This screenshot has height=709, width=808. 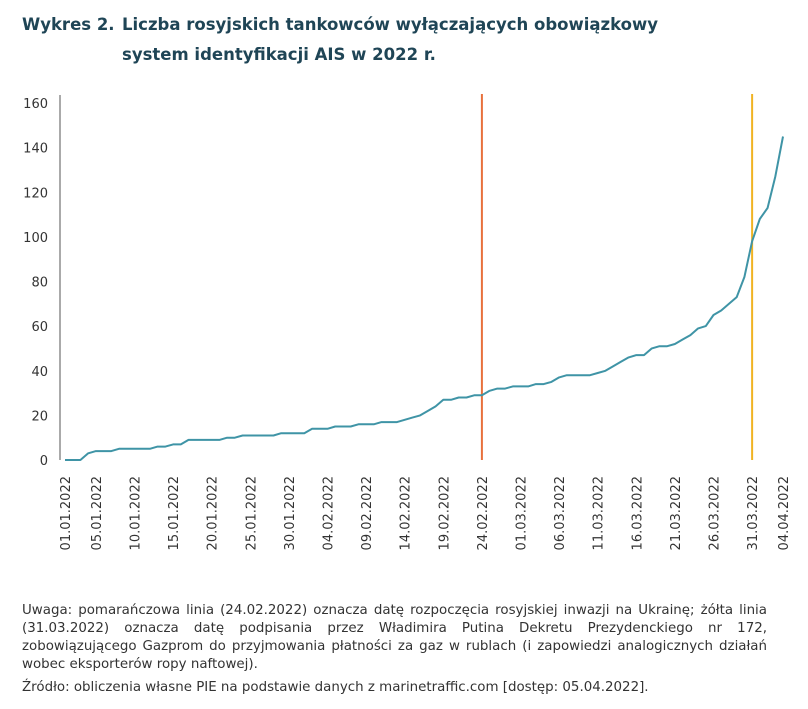 I want to click on y-tick-label: 100, so click(x=35, y=238).